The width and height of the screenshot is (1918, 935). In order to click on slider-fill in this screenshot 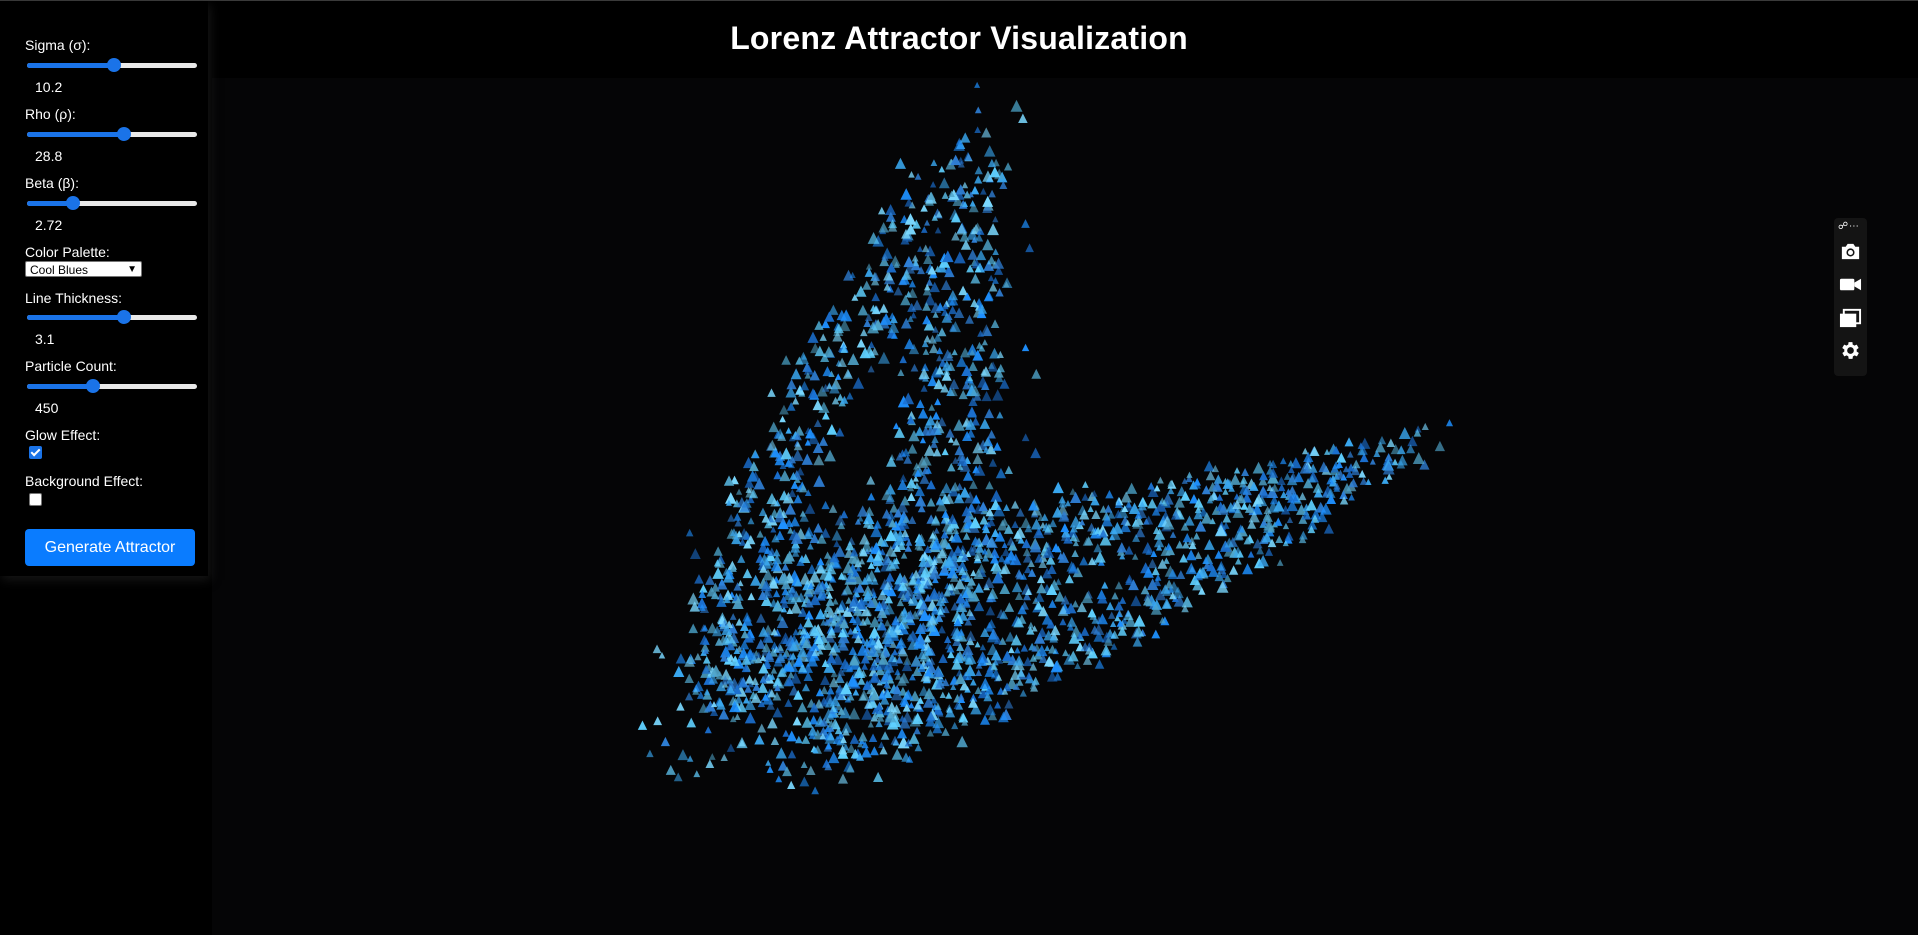, I will do `click(75, 317)`.